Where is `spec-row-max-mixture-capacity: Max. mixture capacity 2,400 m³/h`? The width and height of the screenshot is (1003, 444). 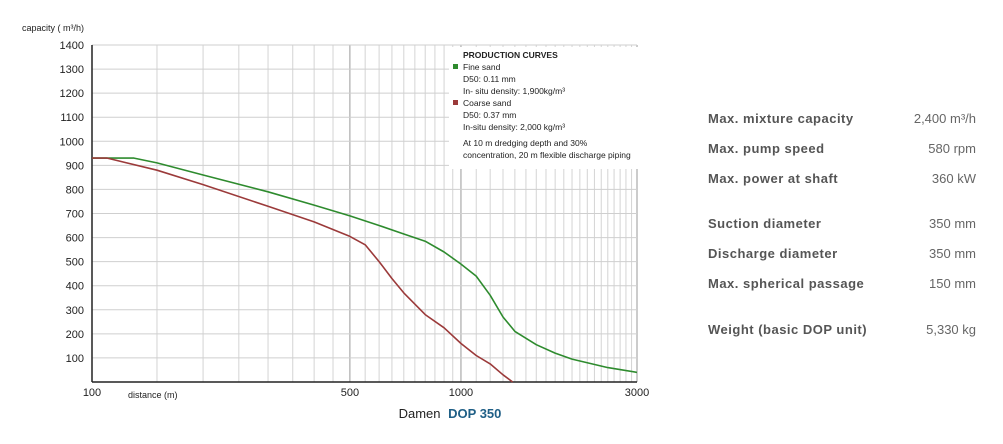 spec-row-max-mixture-capacity: Max. mixture capacity 2,400 m³/h is located at coordinates (842, 118).